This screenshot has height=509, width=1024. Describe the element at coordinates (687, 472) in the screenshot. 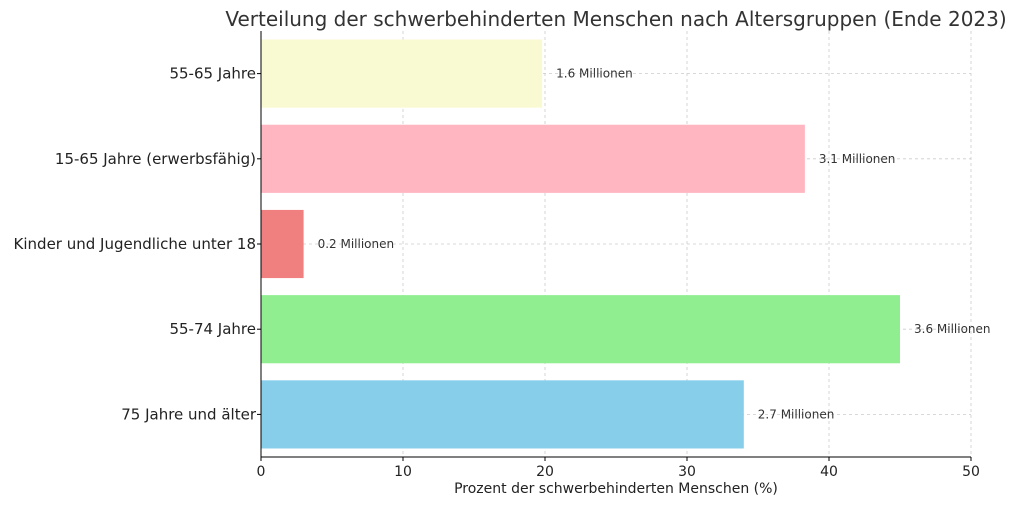

I see `x-tick-label: 30` at that location.